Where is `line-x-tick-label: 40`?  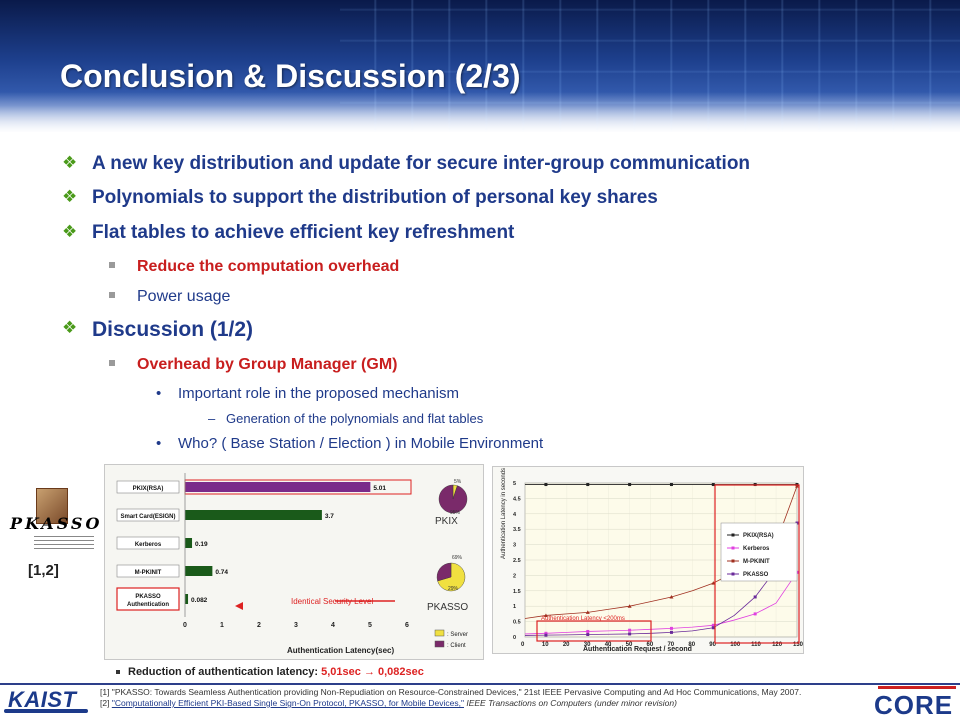
line-x-tick-label: 40 is located at coordinates (608, 645).